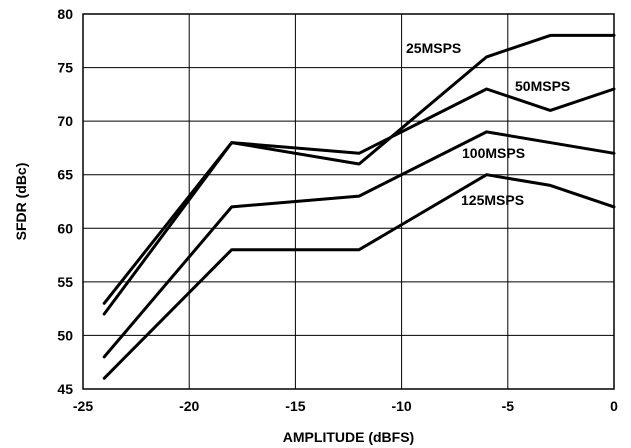 This screenshot has width=631, height=448. Describe the element at coordinates (508, 406) in the screenshot. I see `x-tick-label: -5` at that location.